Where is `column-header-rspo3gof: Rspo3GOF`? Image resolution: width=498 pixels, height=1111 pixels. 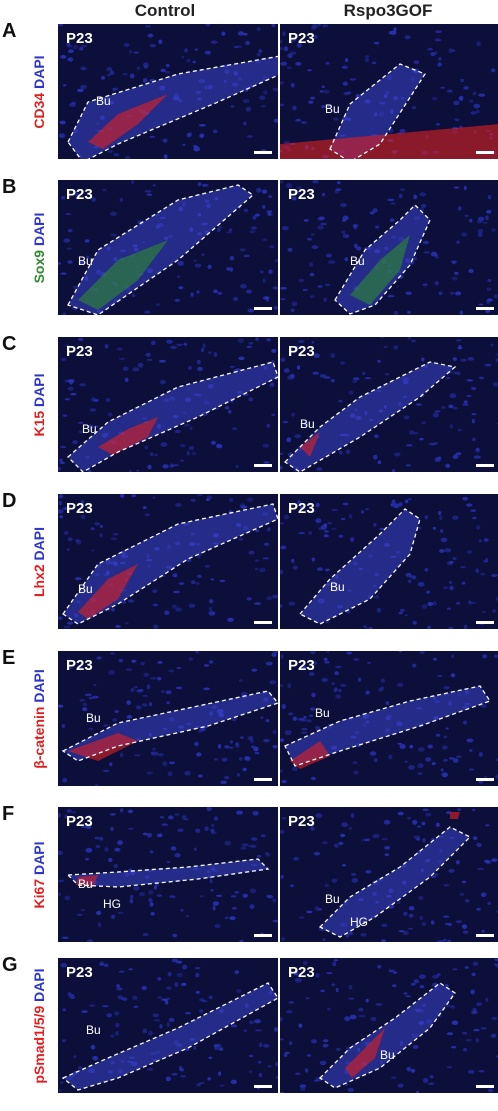
column-header-rspo3gof: Rspo3GOF is located at coordinates (388, 10).